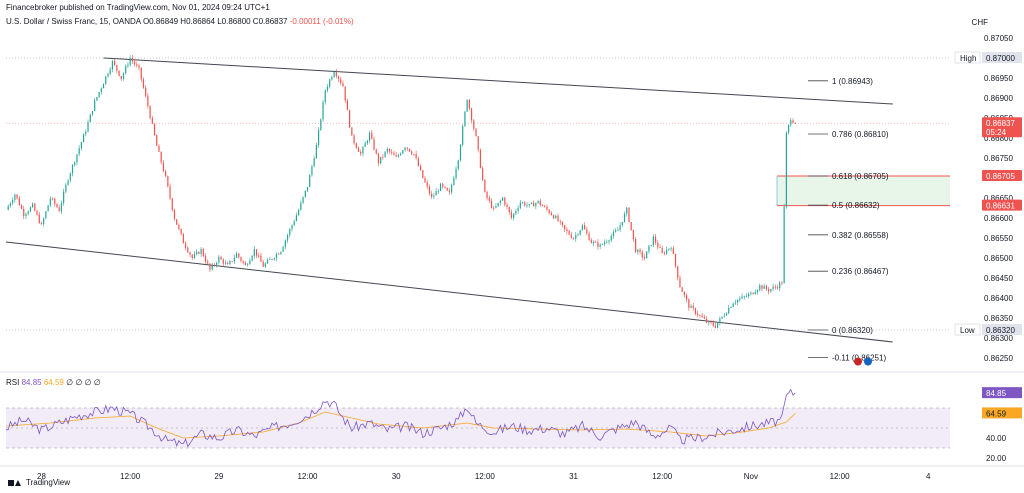 The width and height of the screenshot is (1024, 493). Describe the element at coordinates (751, 476) in the screenshot. I see `x-tick-label: Nov` at that location.